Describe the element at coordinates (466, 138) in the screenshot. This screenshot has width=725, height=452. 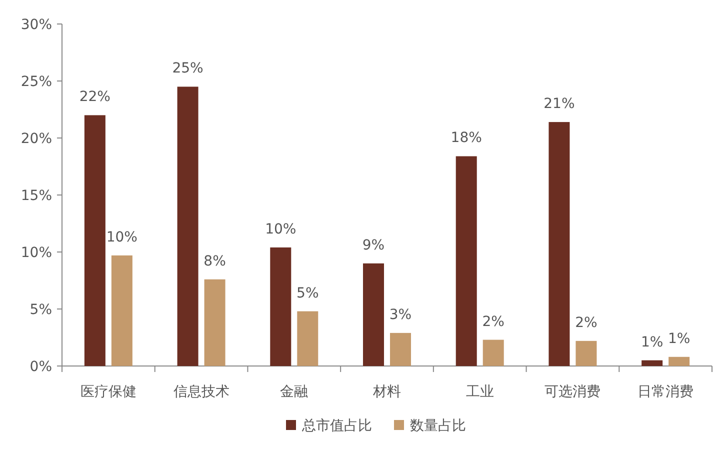
I see `data-label: 18%` at that location.